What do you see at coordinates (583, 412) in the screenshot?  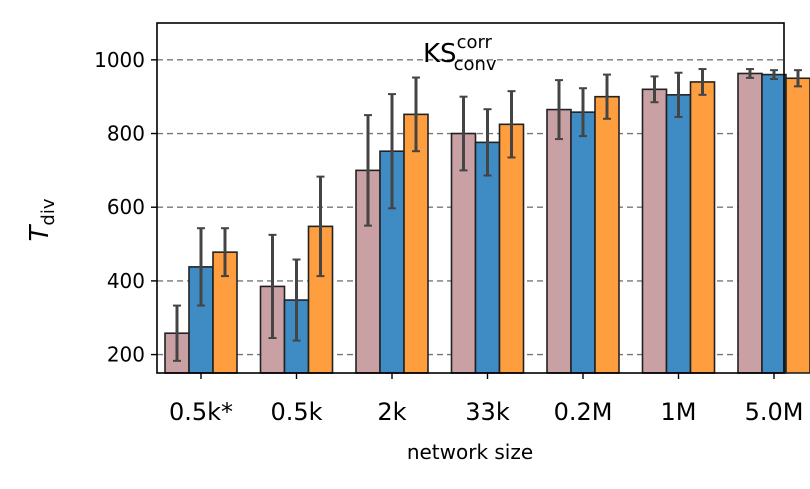 I see `x-tick-label: 0.2M` at bounding box center [583, 412].